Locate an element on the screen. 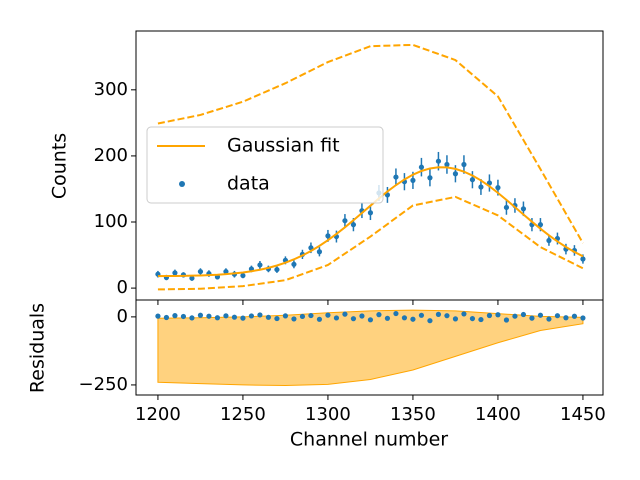  bound-line is located at coordinates (370, 243).